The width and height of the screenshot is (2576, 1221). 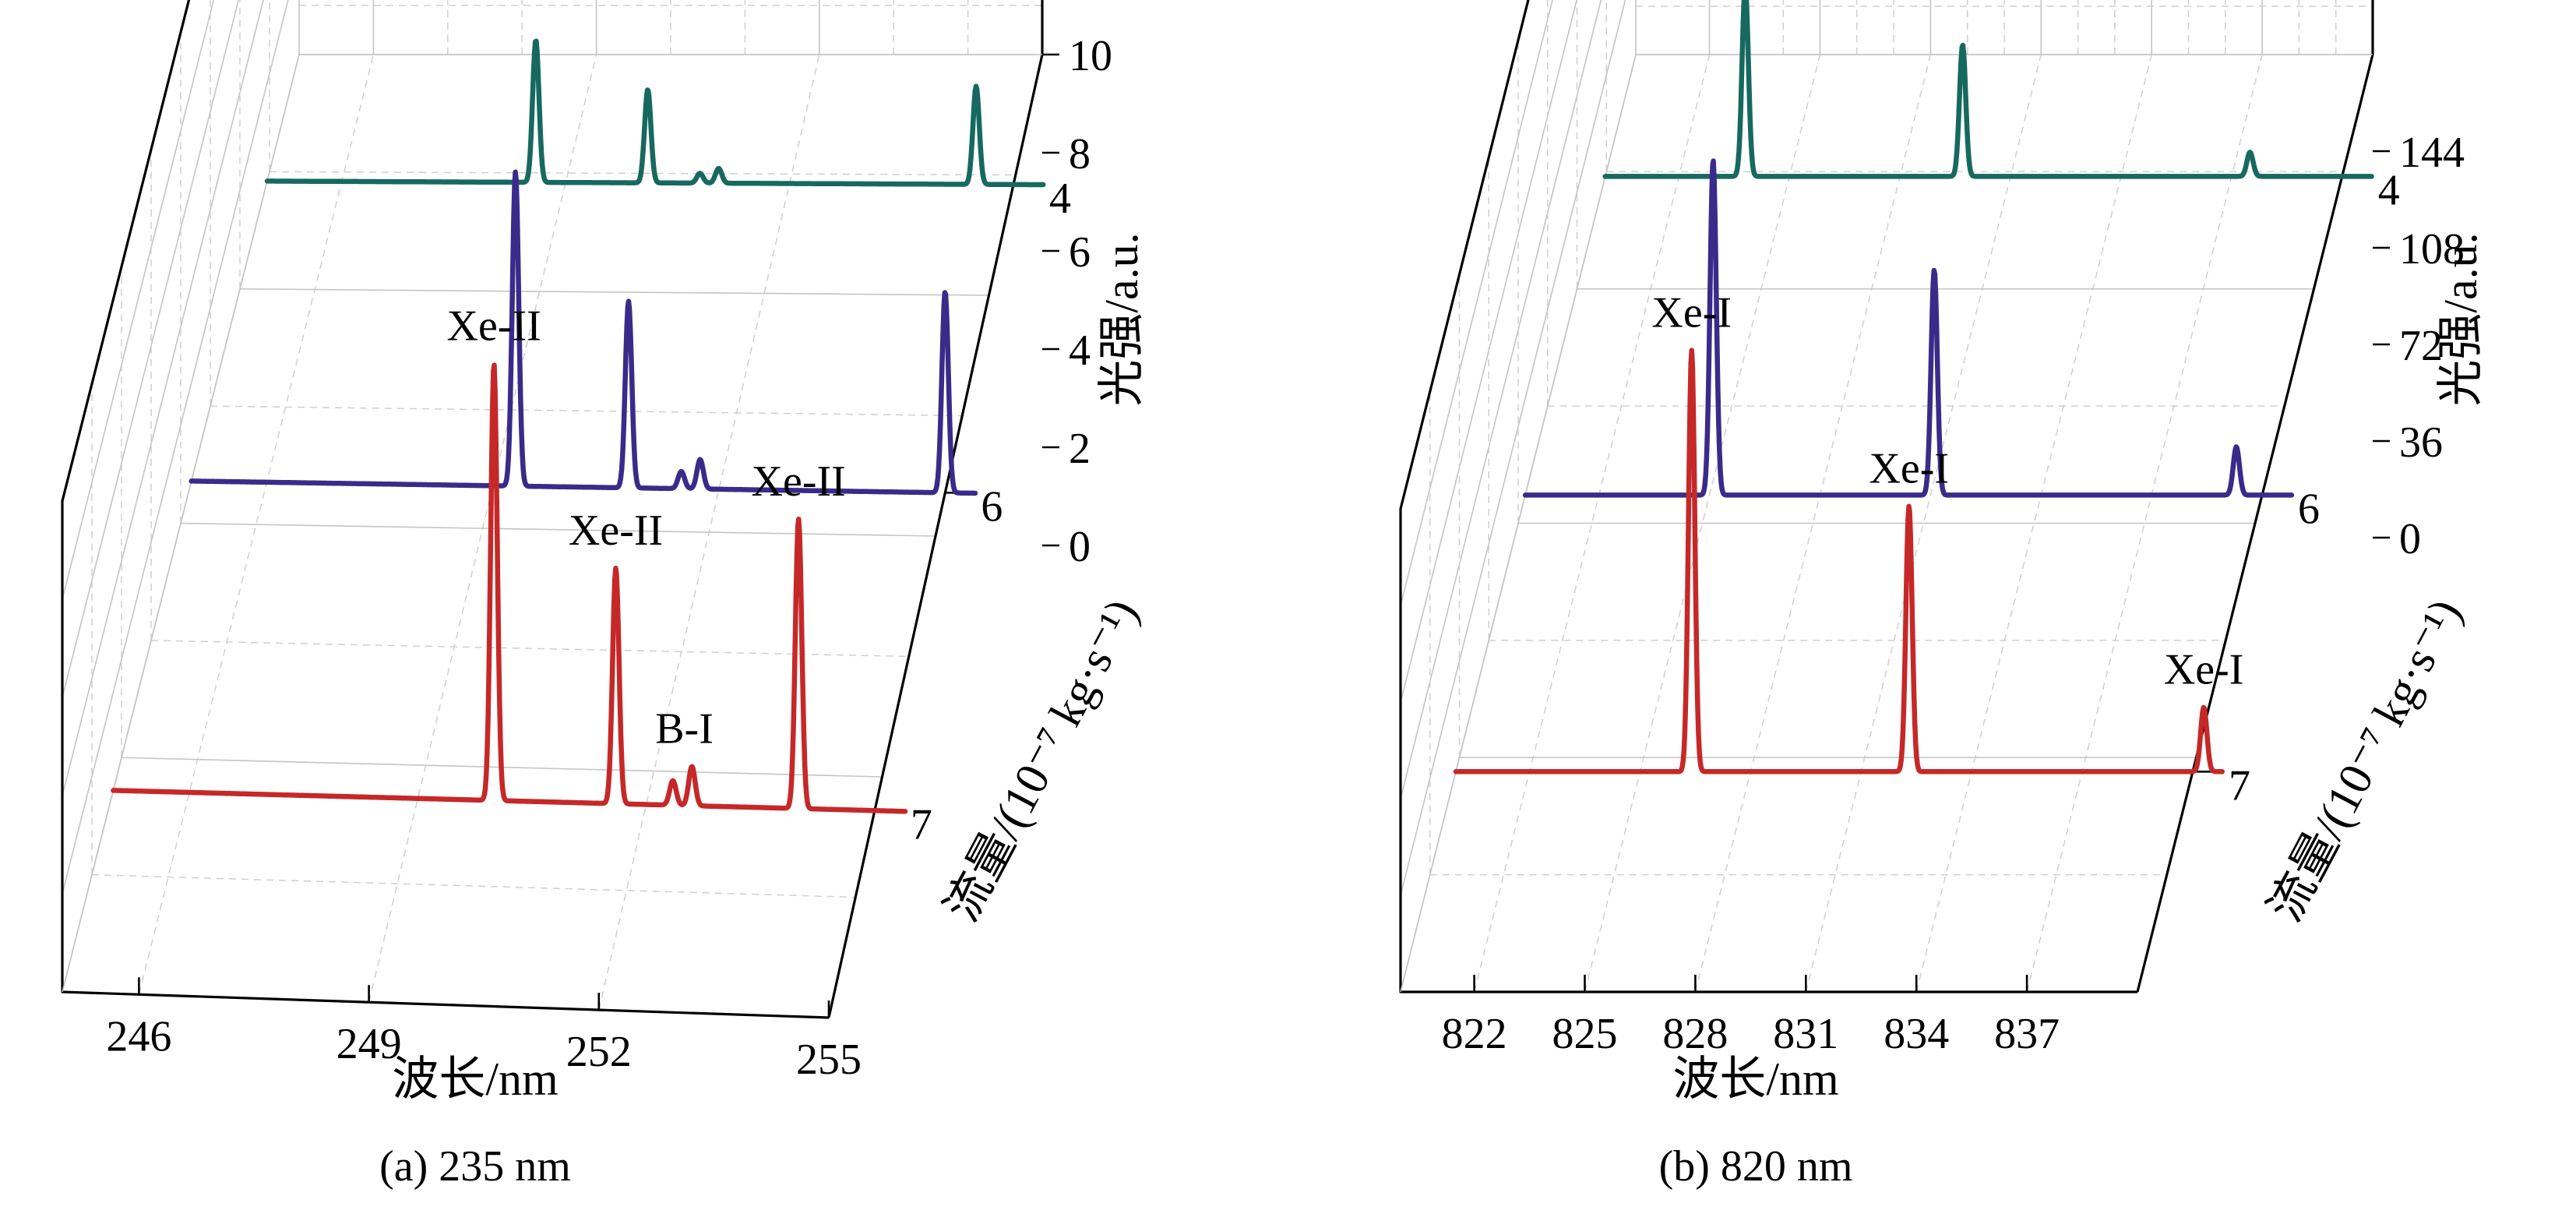 I want to click on z-tick-label: 6, so click(x=1080, y=252).